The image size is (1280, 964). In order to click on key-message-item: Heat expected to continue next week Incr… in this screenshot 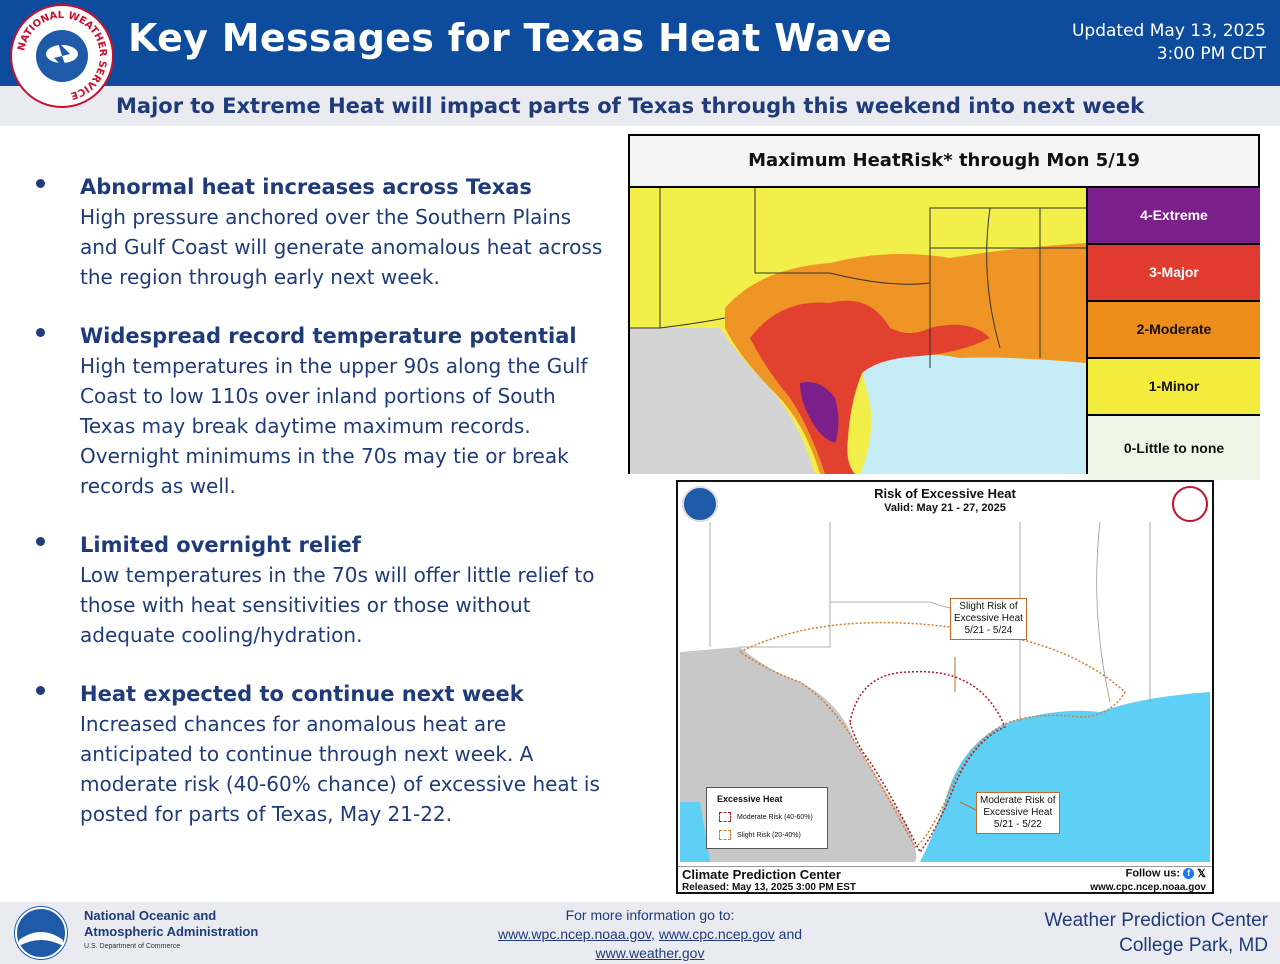, I will do `click(320, 754)`.